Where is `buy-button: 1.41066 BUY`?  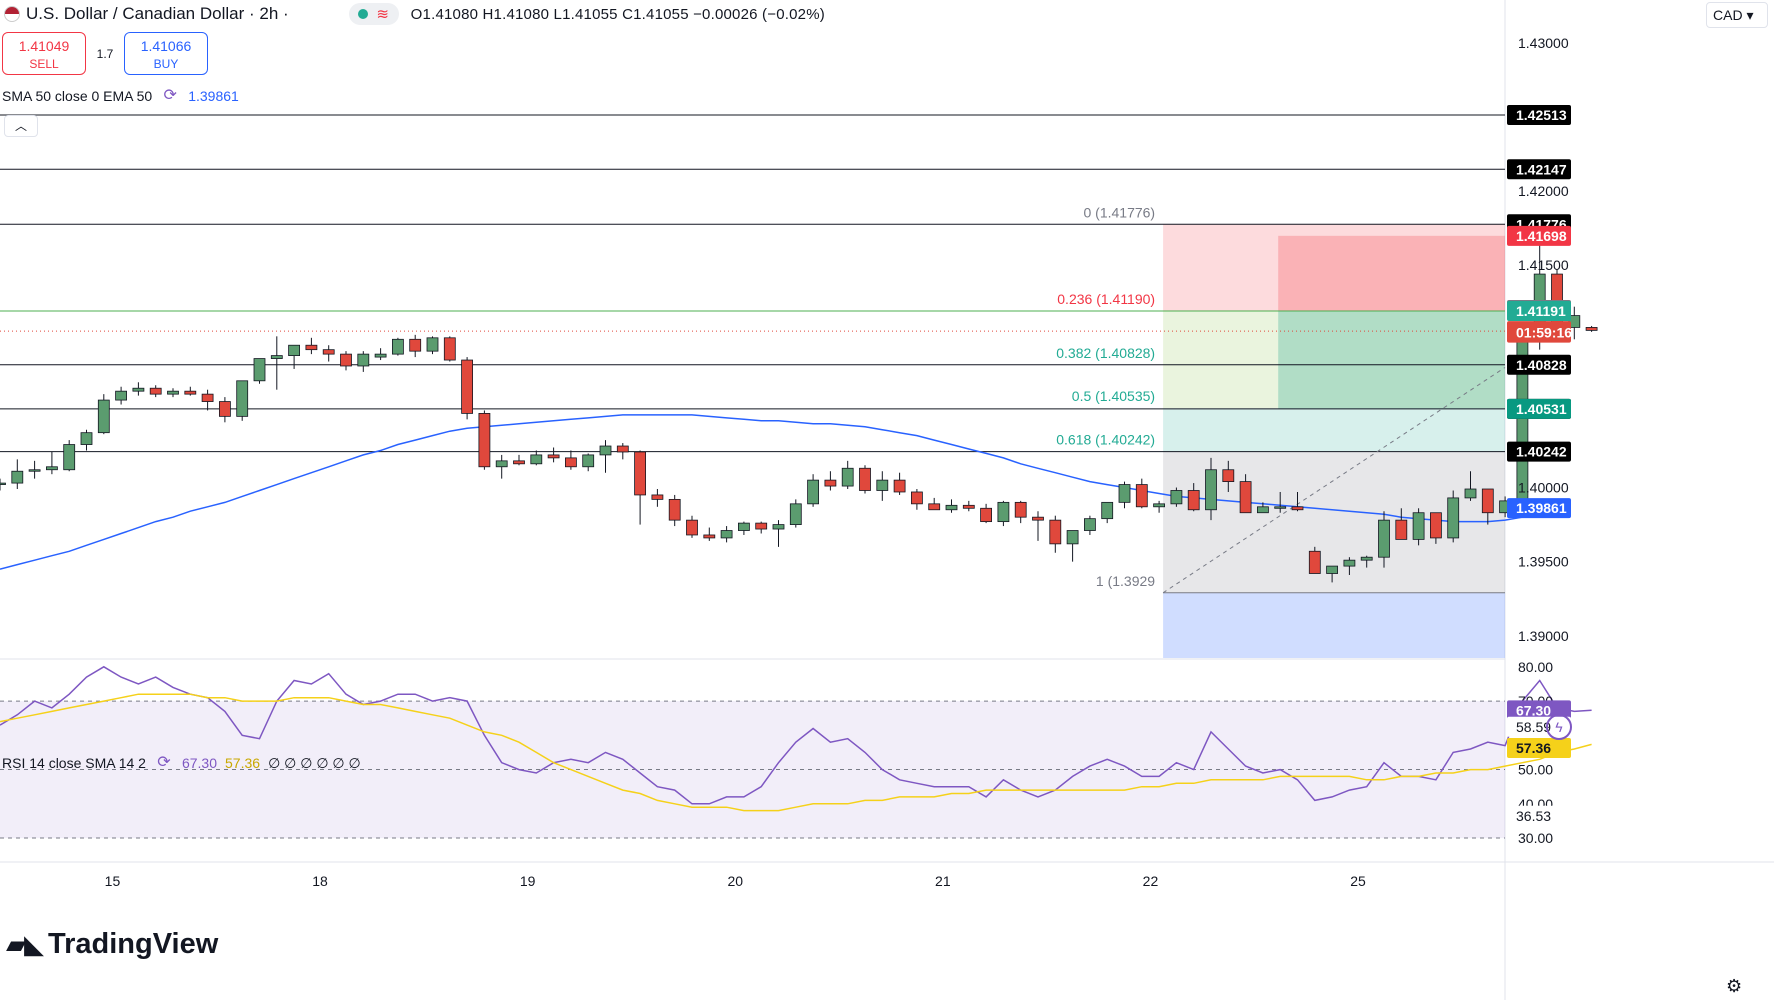 buy-button: 1.41066 BUY is located at coordinates (166, 53).